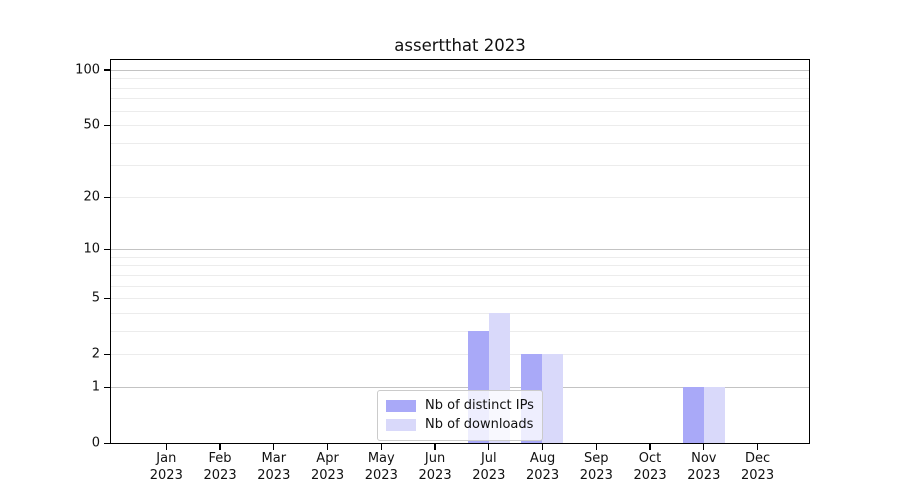  I want to click on bar-nb-of-downloads-aug, so click(553, 398).